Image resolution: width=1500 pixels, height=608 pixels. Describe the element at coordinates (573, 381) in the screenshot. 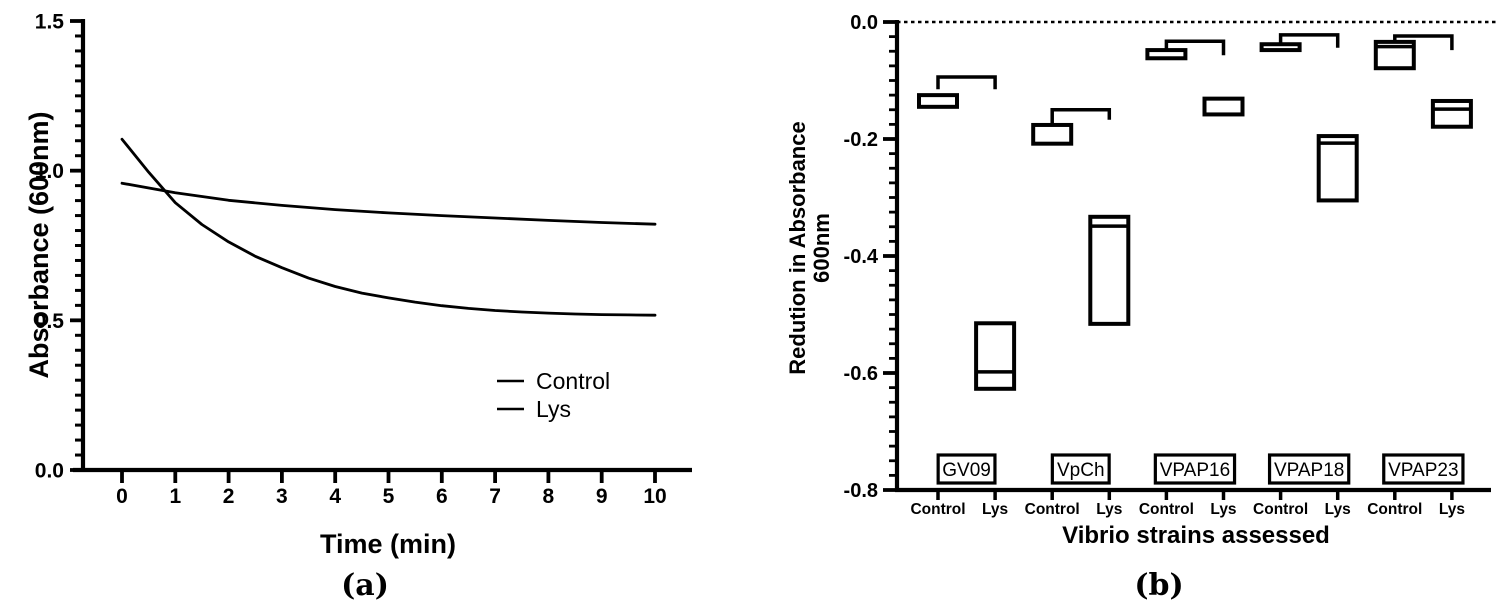

I see `legend-label-control: Control` at that location.